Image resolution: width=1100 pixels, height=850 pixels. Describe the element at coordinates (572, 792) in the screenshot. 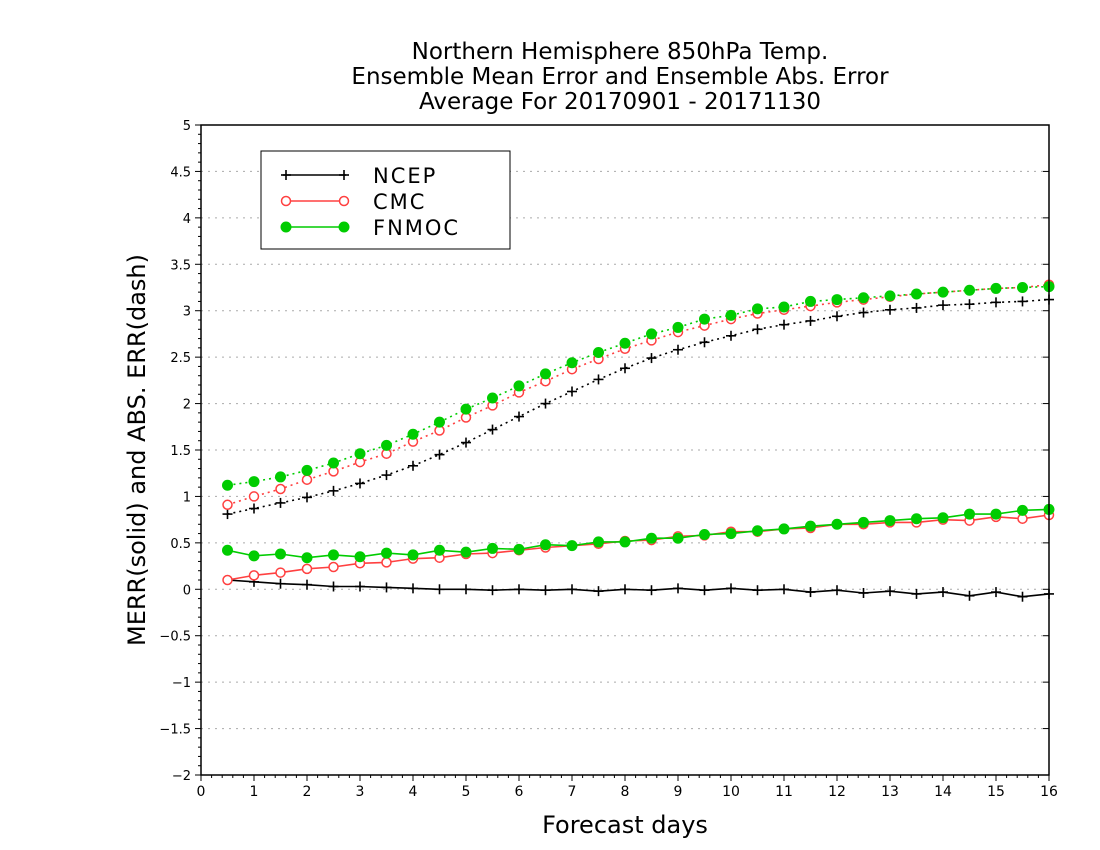

I see `x-tick-label: 7` at that location.